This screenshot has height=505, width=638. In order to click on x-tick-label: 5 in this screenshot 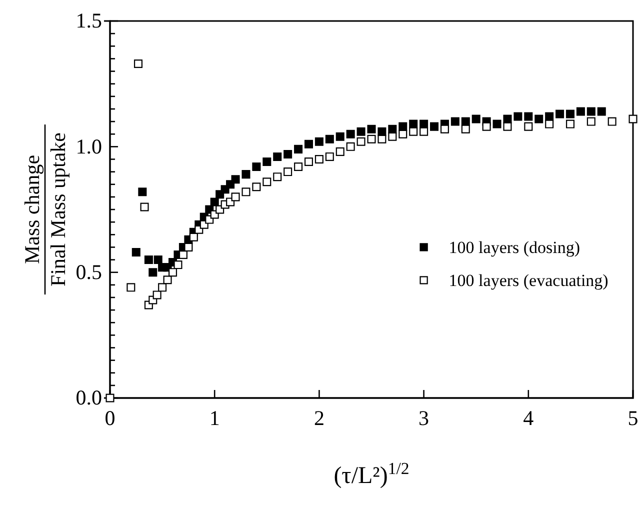, I will do `click(633, 418)`.